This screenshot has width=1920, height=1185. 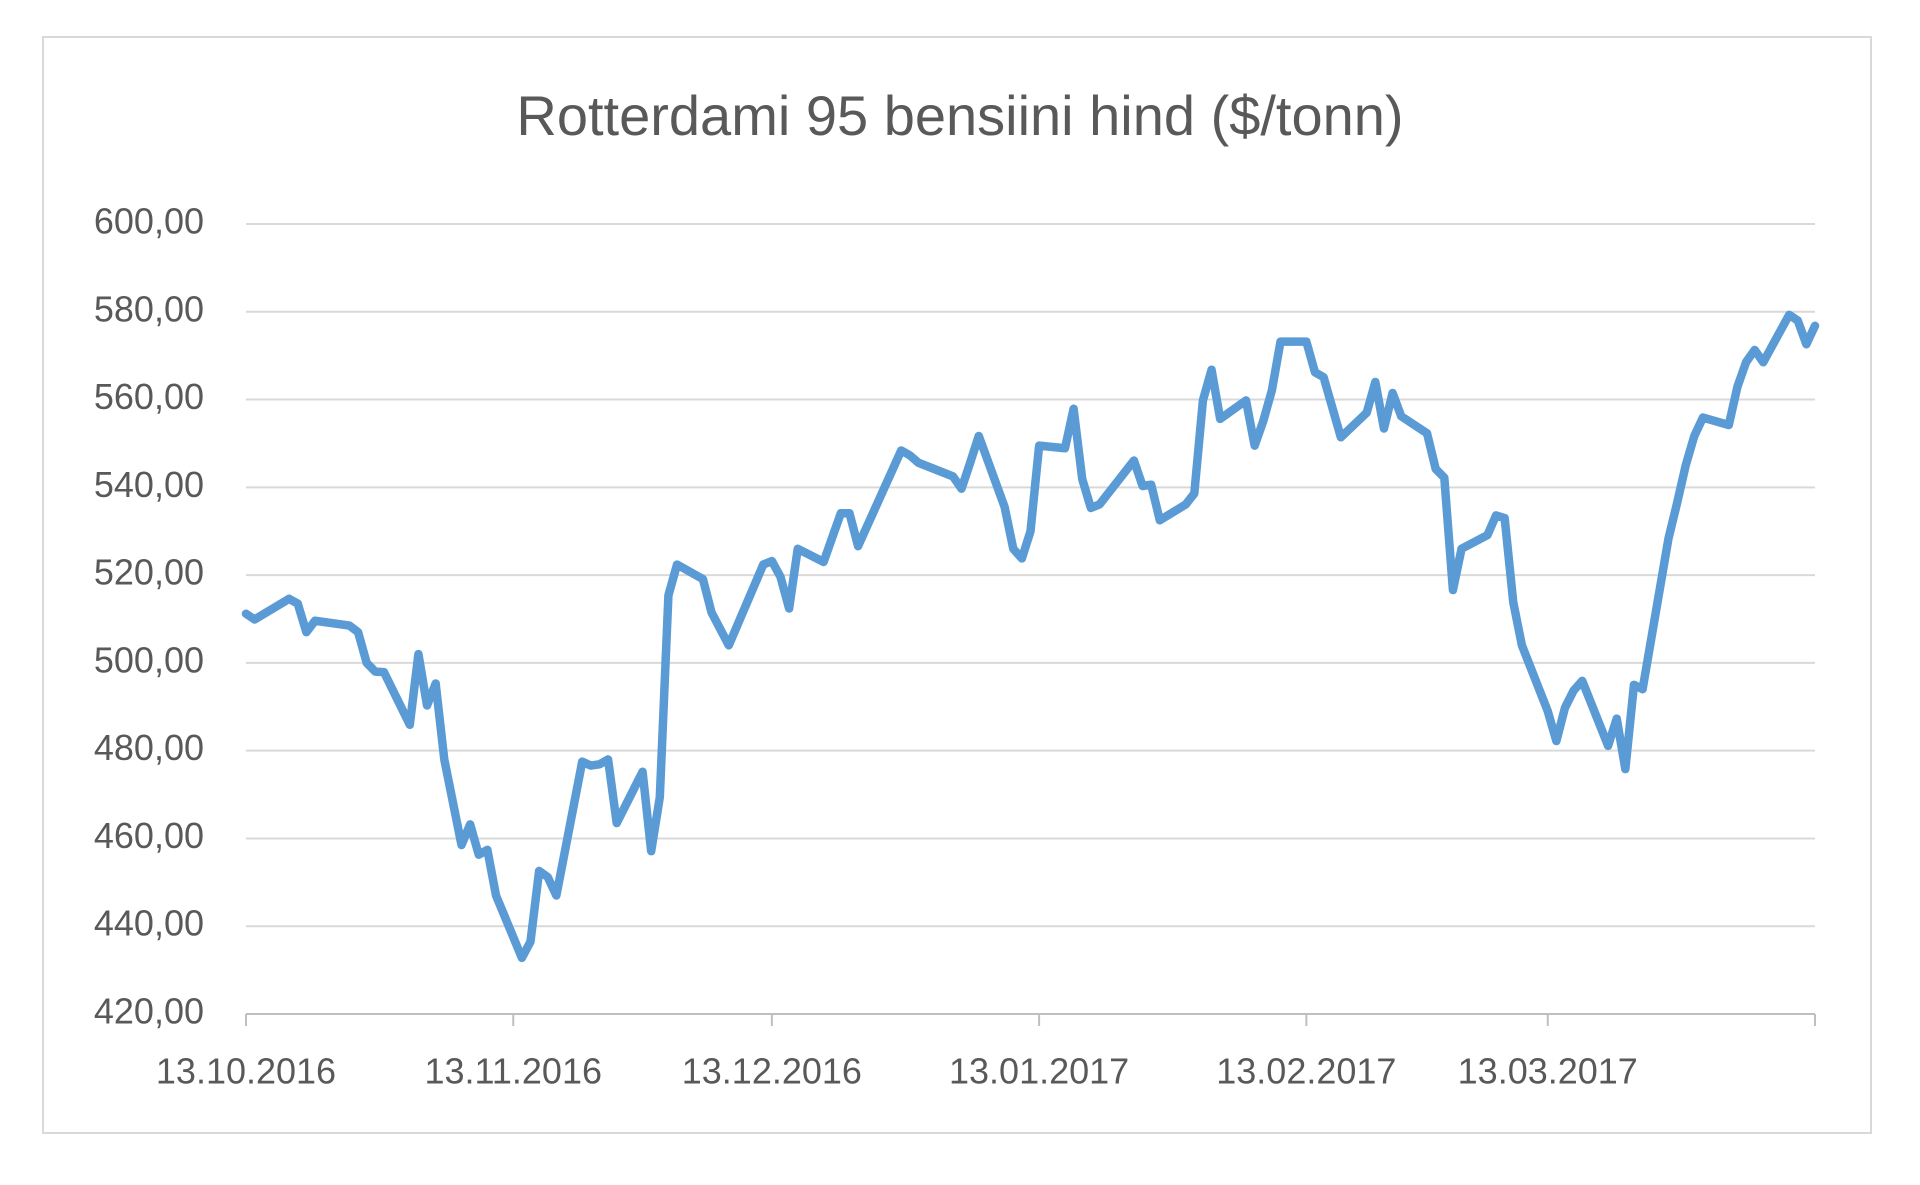 What do you see at coordinates (149, 835) in the screenshot?
I see `y-tick-label: 460,00` at bounding box center [149, 835].